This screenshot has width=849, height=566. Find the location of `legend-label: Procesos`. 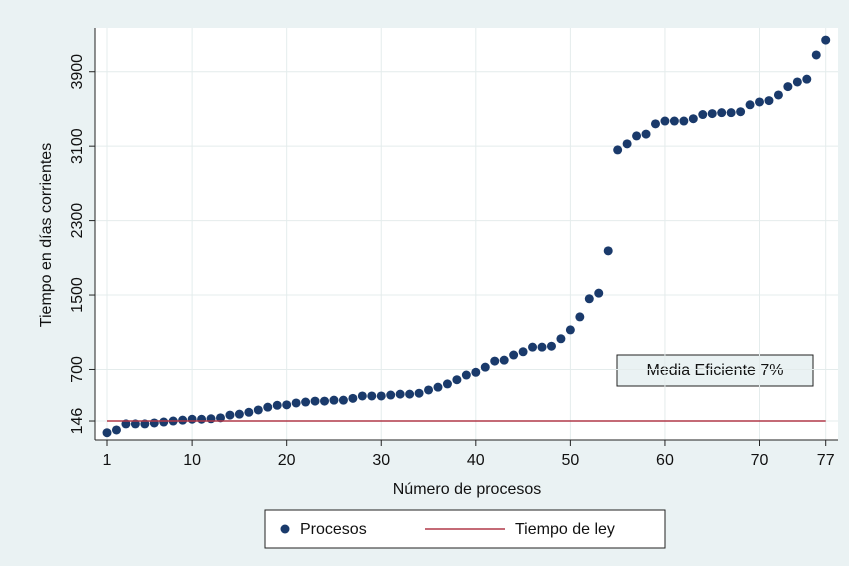

legend-label: Procesos is located at coordinates (333, 529).